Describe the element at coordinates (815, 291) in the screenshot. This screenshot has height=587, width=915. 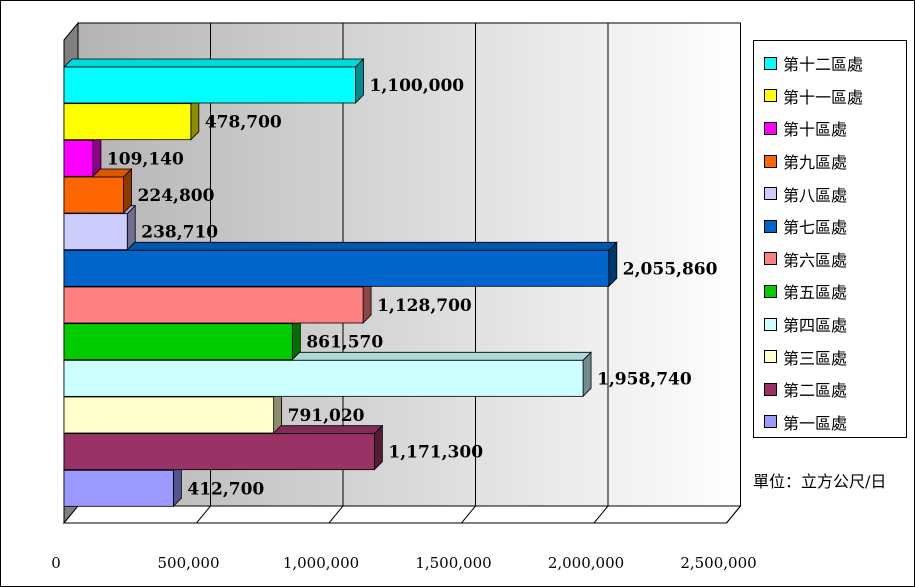
I see `legend-label: 第五區處` at that location.